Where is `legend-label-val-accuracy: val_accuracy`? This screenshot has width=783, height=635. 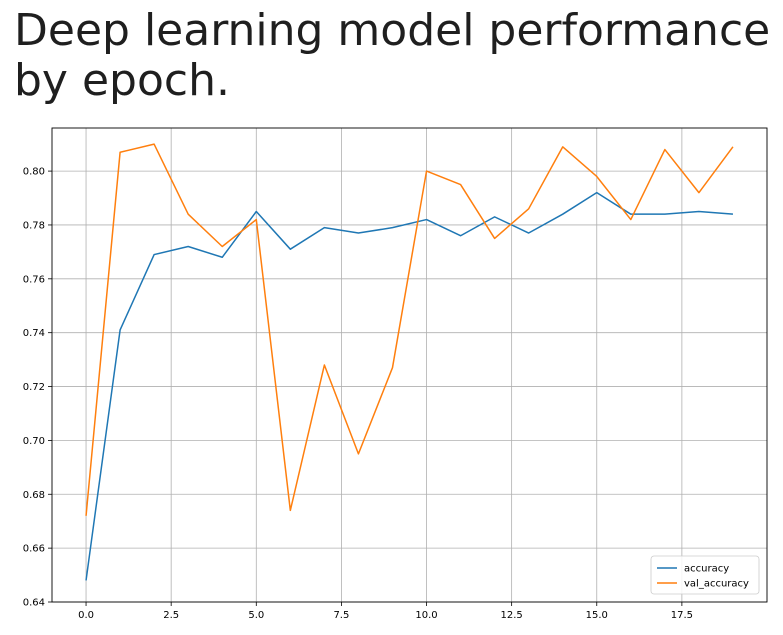 legend-label-val-accuracy: val_accuracy is located at coordinates (716, 584).